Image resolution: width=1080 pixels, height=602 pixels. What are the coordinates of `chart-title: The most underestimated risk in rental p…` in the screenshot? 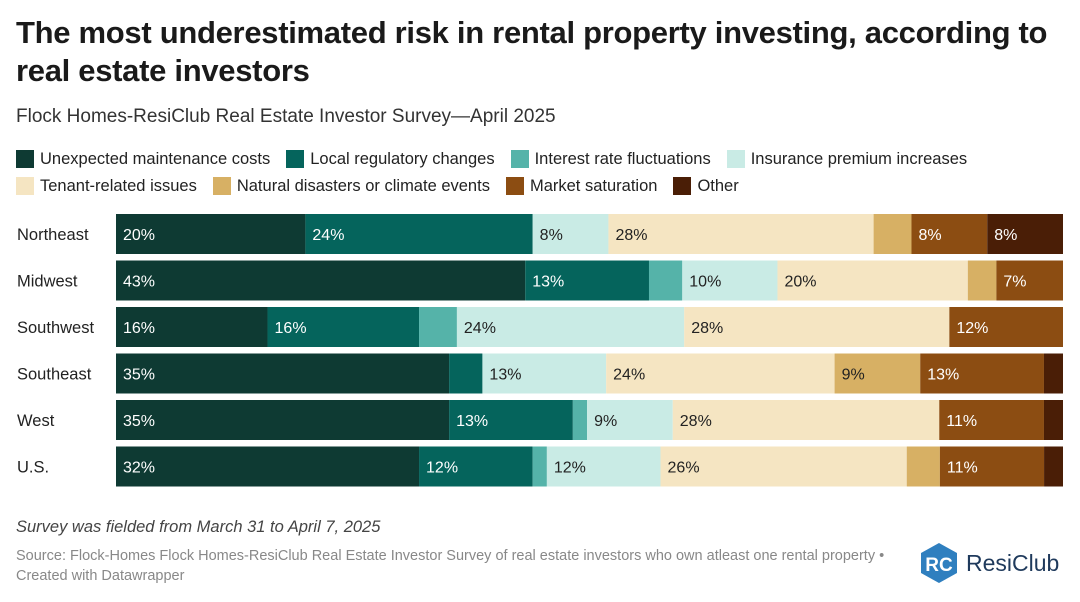 It's located at (532, 51).